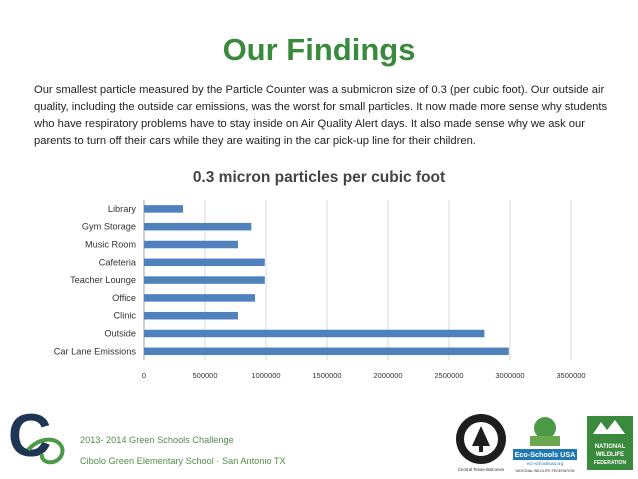  What do you see at coordinates (319, 49) in the screenshot?
I see `slide-title: Our Findings` at bounding box center [319, 49].